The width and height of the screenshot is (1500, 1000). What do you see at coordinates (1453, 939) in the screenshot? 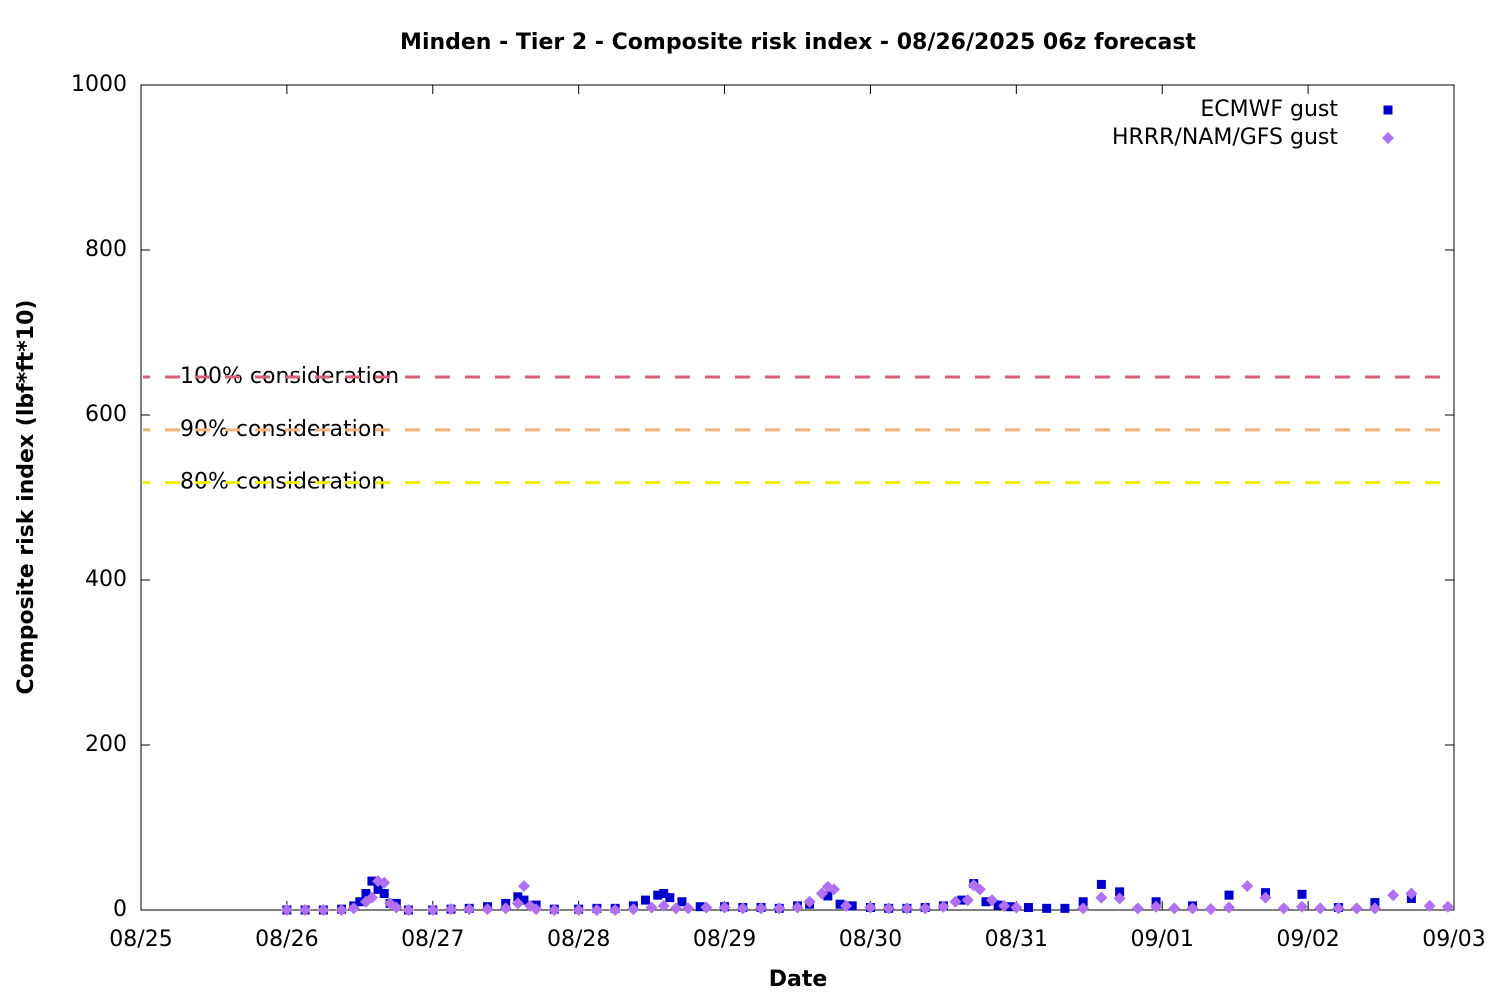
I see `x-tick-label: 09/03` at bounding box center [1453, 939].